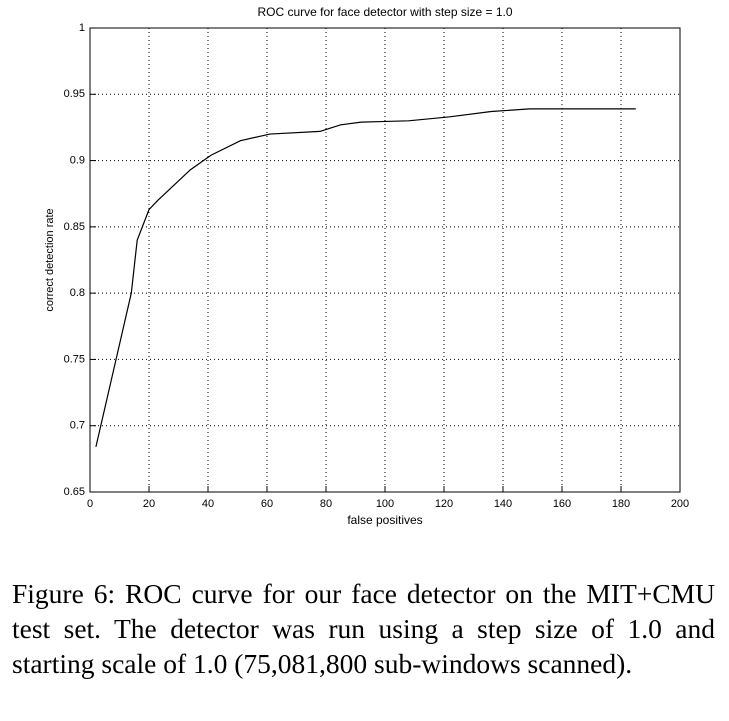 This screenshot has height=721, width=729. I want to click on y-tick-label: 0.9, so click(77, 160).